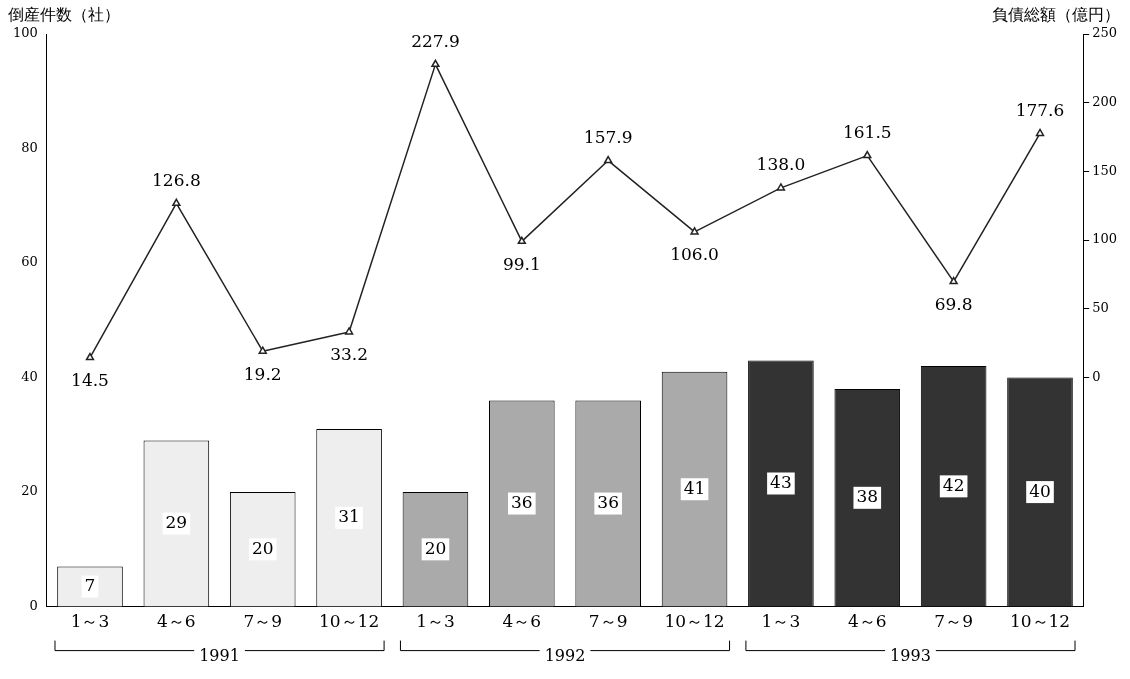  I want to click on data-label: 41, so click(694, 487).